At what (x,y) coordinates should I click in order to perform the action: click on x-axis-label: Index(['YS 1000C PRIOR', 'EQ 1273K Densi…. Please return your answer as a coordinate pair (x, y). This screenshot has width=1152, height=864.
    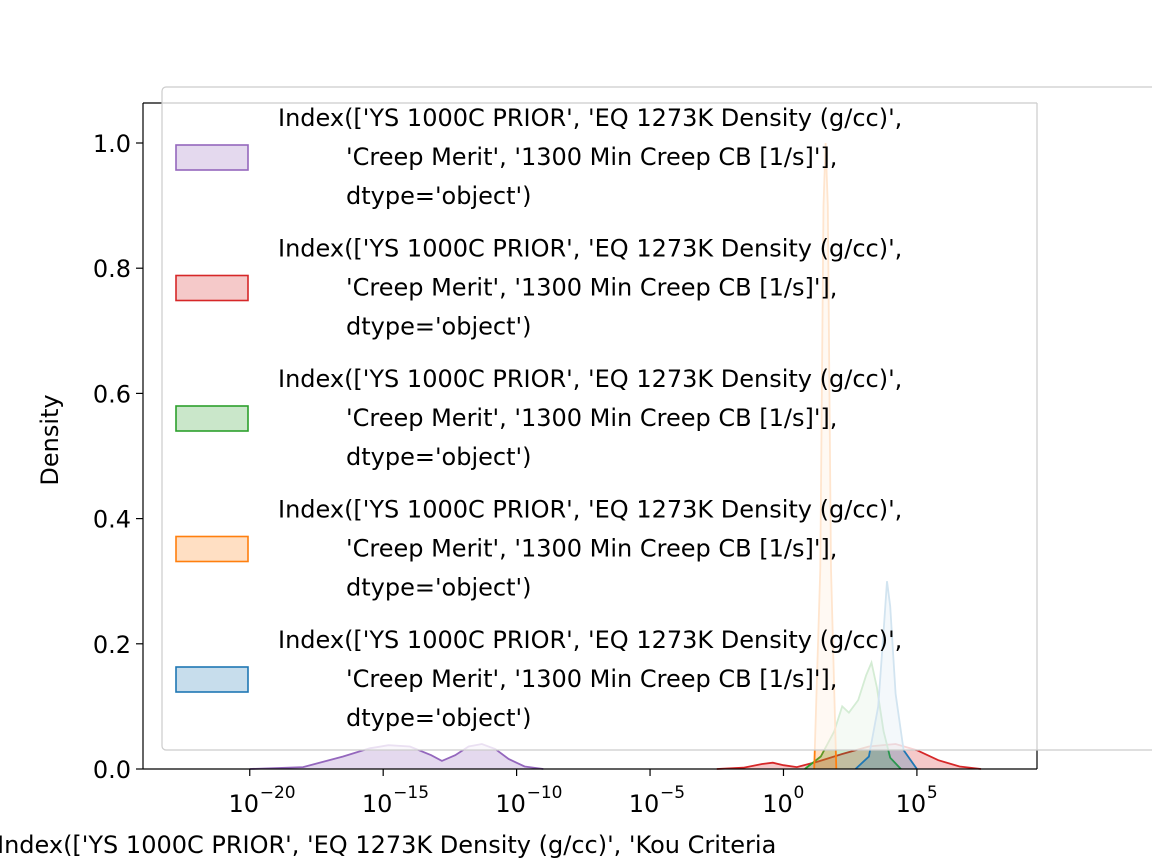
    Looking at the image, I should click on (388, 845).